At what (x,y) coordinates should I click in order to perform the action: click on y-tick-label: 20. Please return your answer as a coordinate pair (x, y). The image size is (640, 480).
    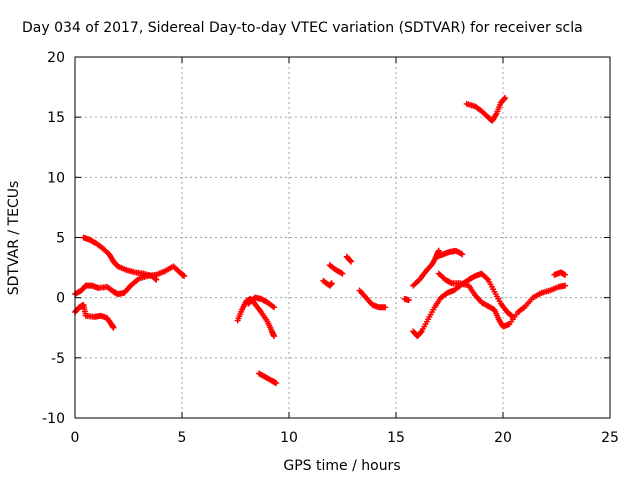
    Looking at the image, I should click on (56, 58).